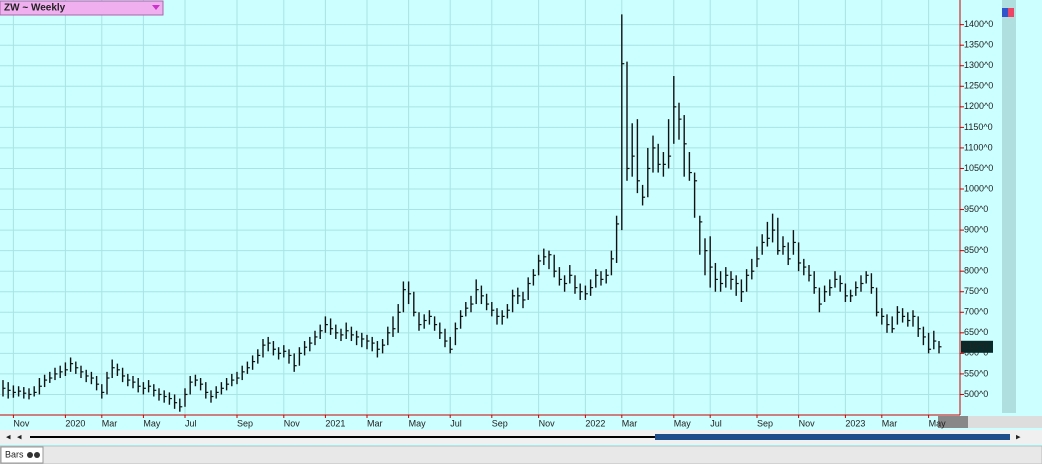  Describe the element at coordinates (978, 106) in the screenshot. I see `y-tick-label: 1200^0` at that location.